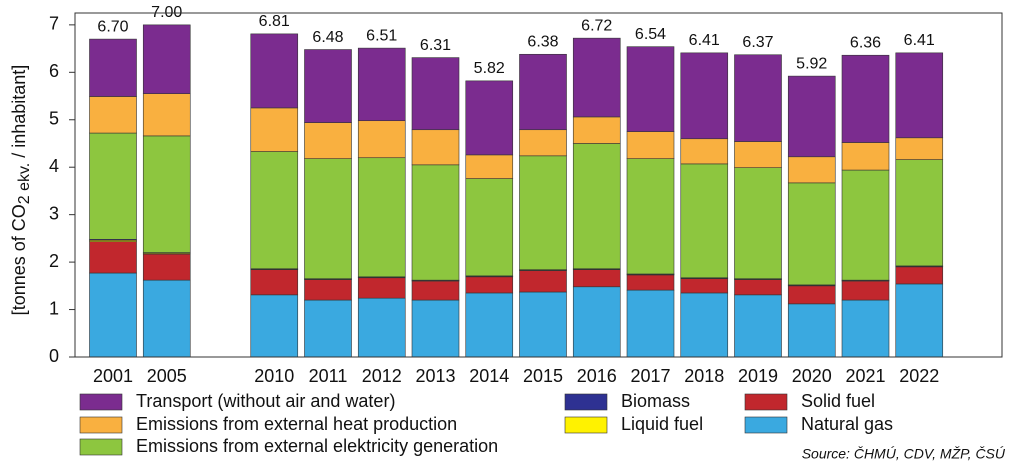 Image resolution: width=1013 pixels, height=463 pixels. Describe the element at coordinates (597, 376) in the screenshot. I see `x-tick-label: 2016` at that location.